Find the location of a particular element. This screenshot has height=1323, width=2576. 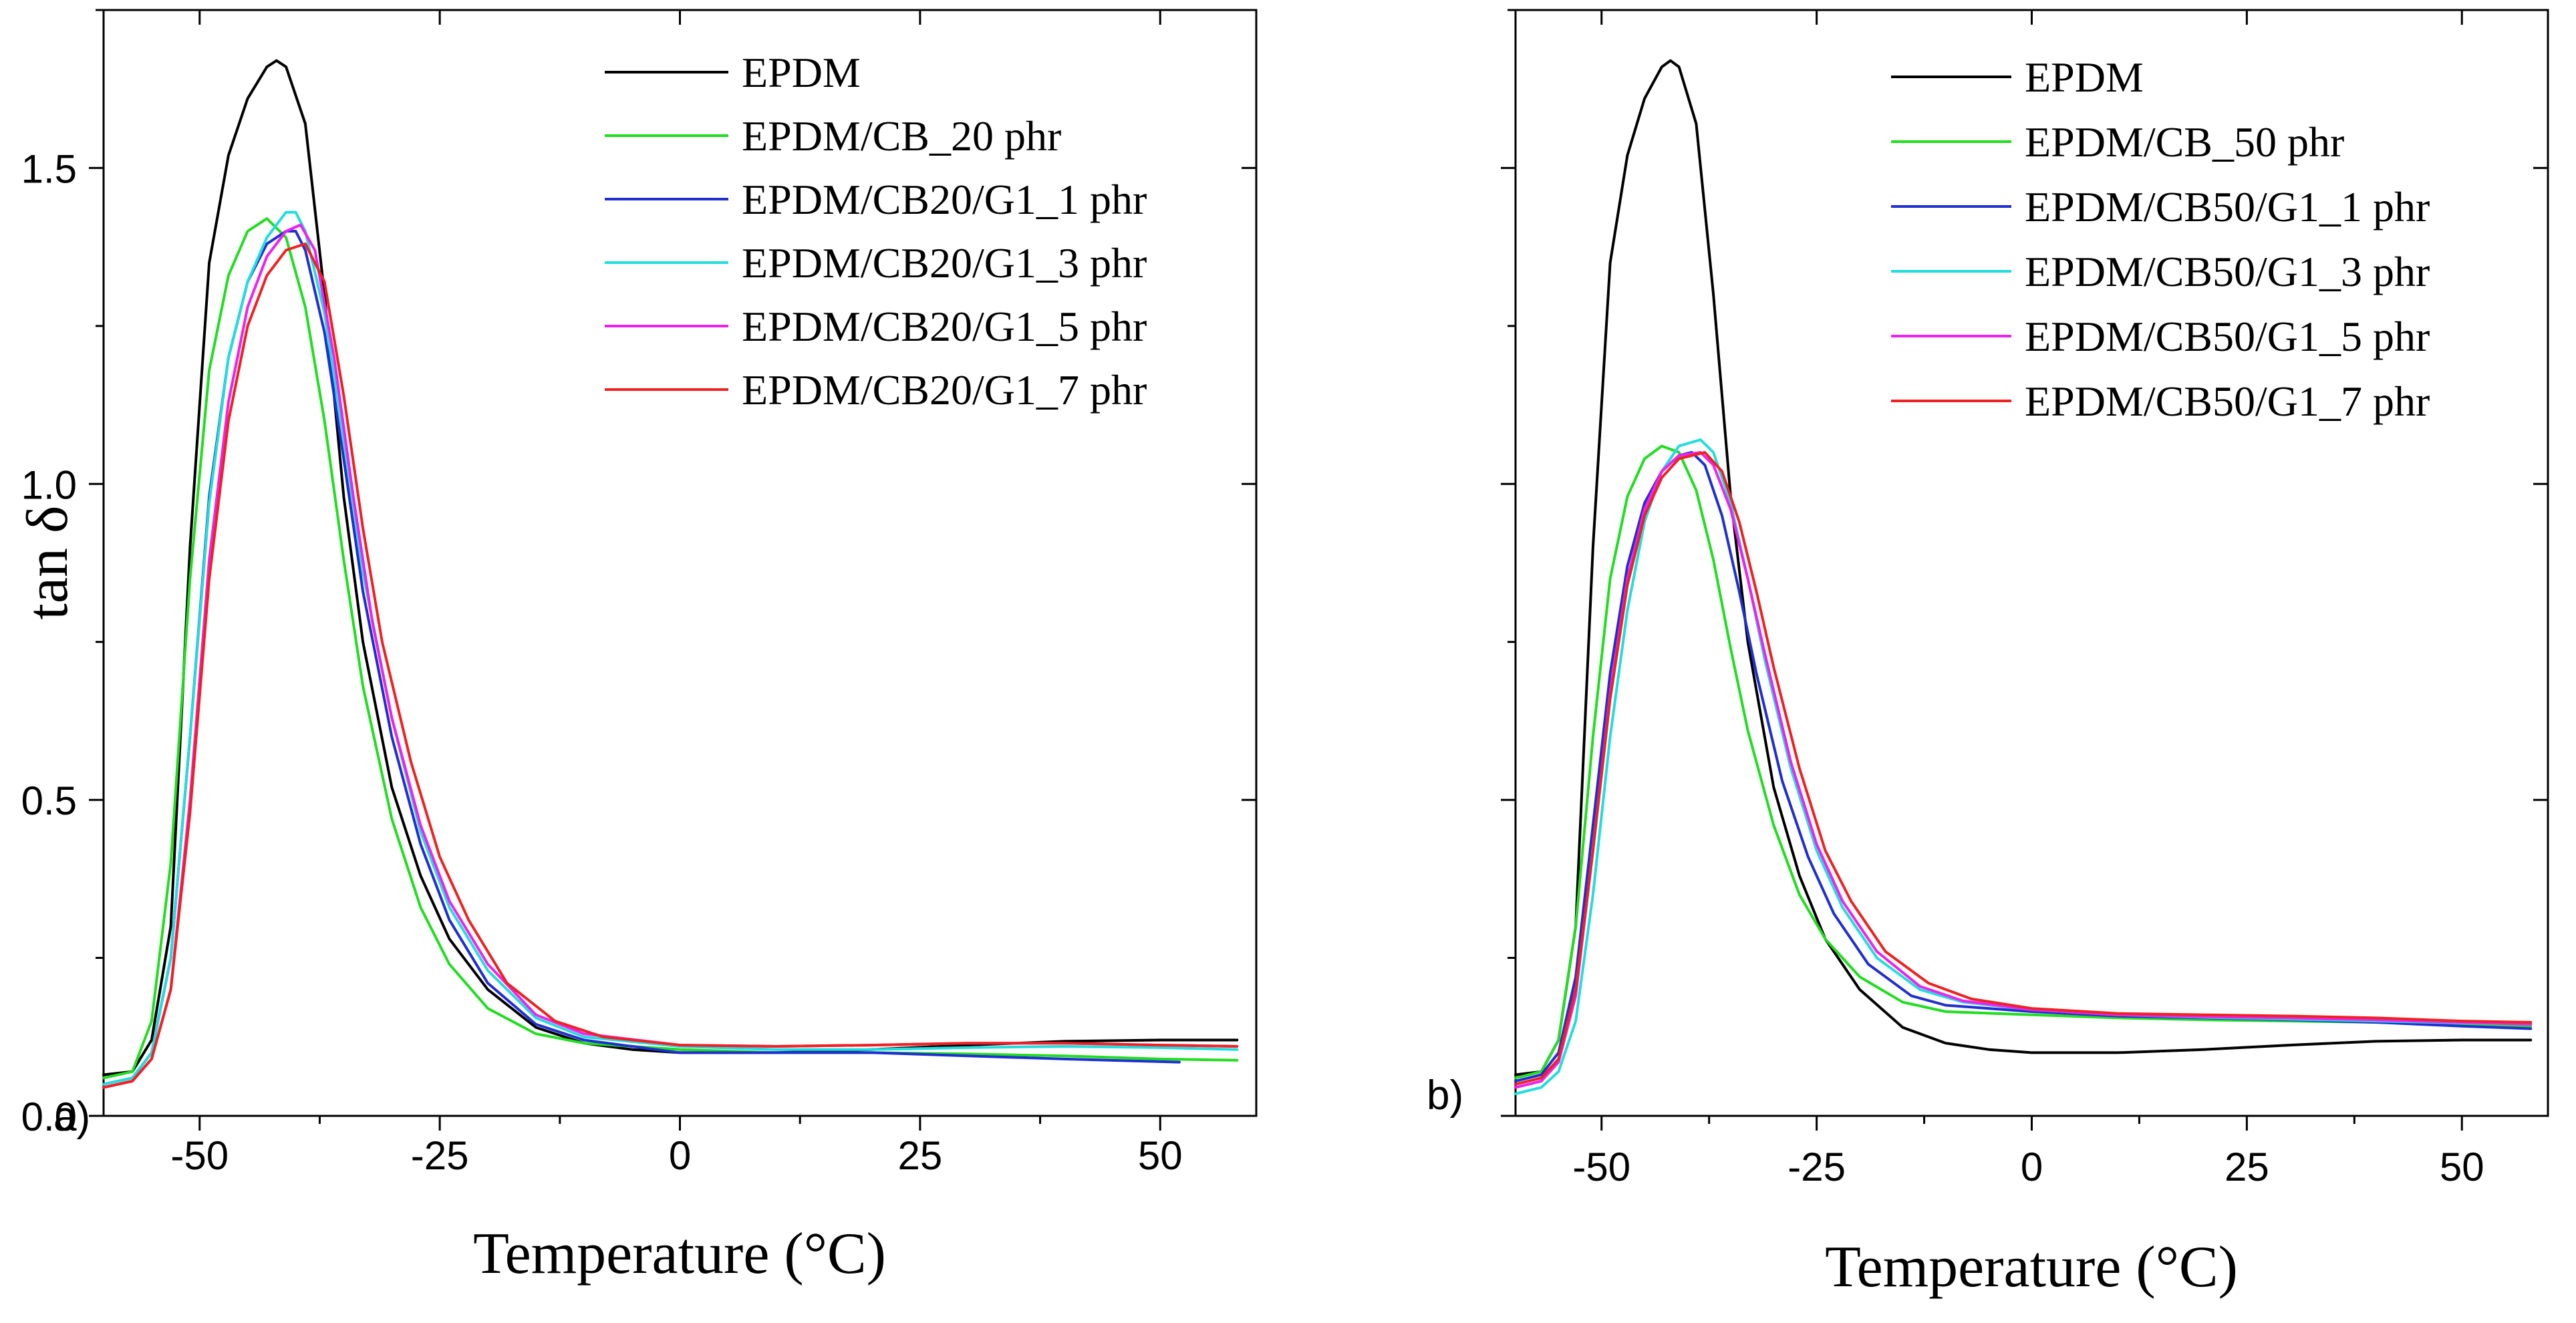

legend-label: EPDM/CB_50 phr is located at coordinates (2184, 142).